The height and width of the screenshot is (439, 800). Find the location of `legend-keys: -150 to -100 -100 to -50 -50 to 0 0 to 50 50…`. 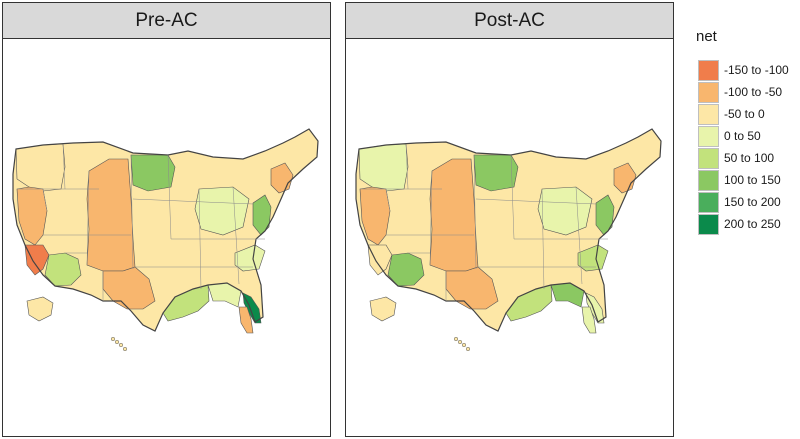

legend-keys: -150 to -100 -100 to -50 -50 to 0 0 to 50 50… is located at coordinates (742, 147).